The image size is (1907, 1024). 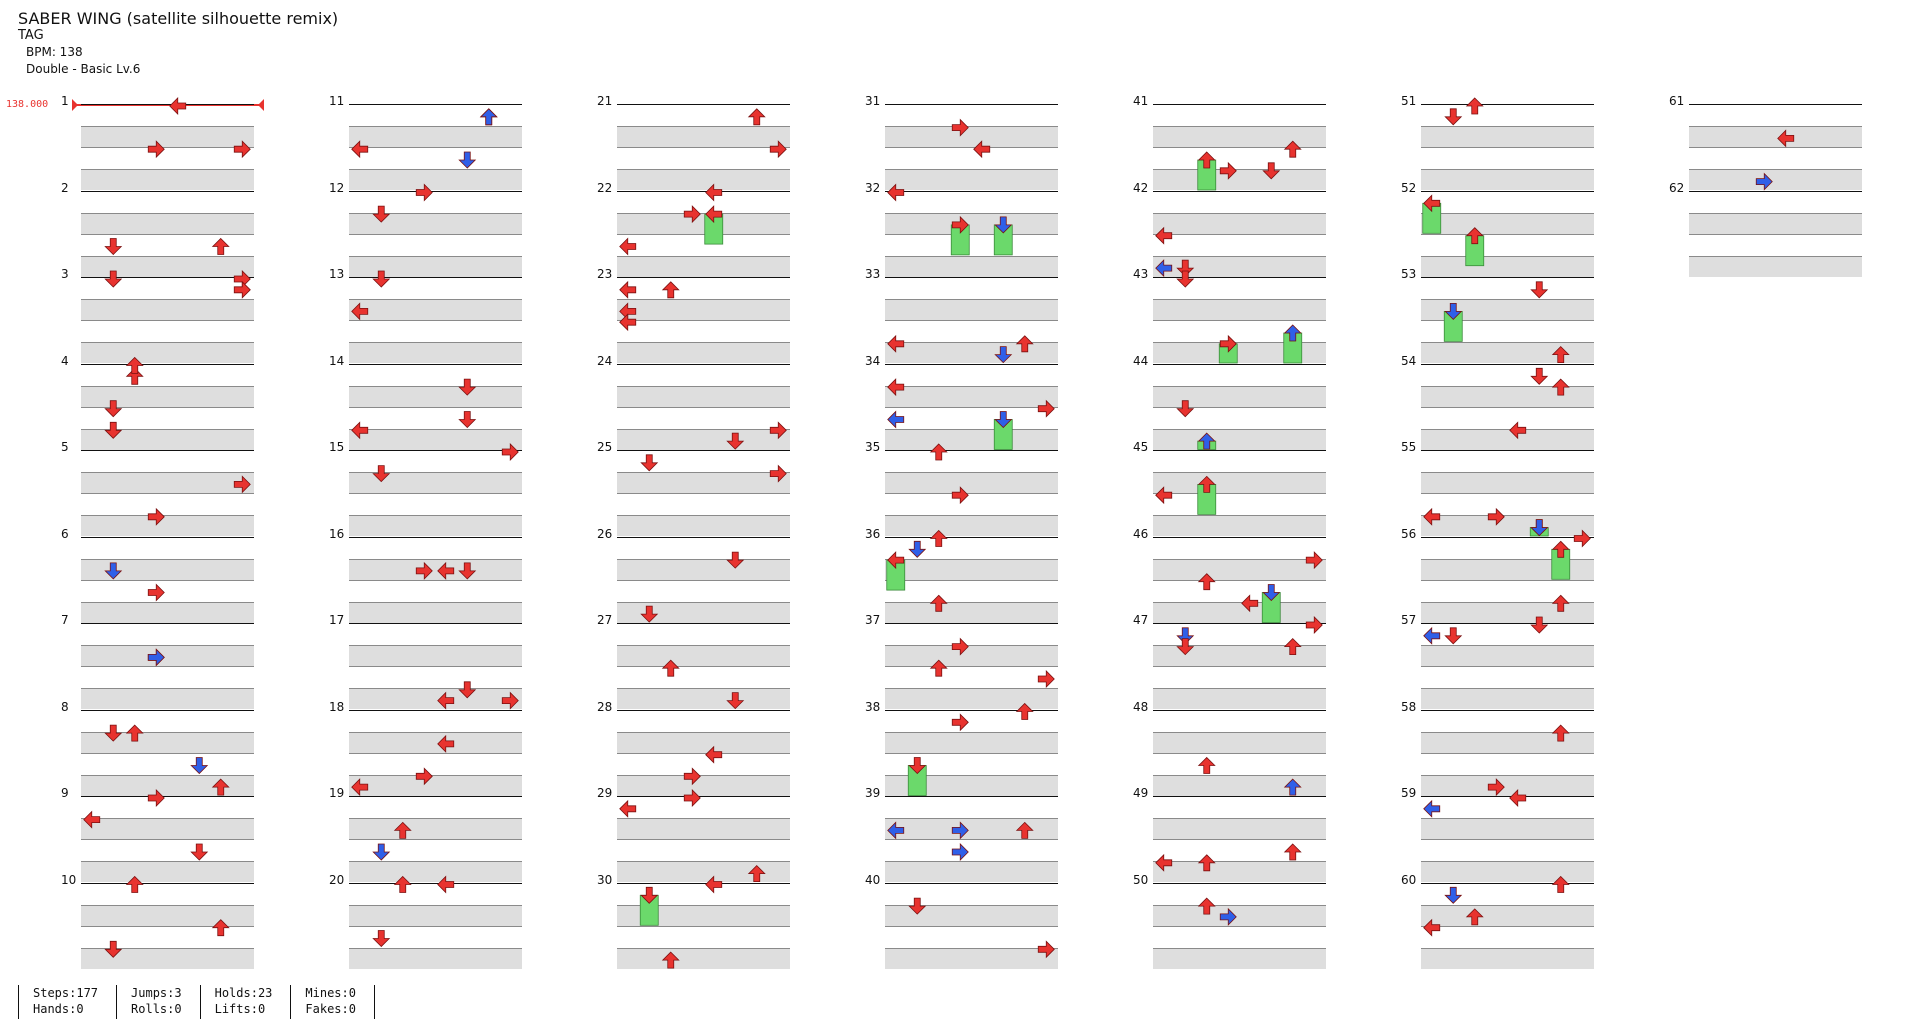 I want to click on measure-number: 36, so click(x=873, y=533).